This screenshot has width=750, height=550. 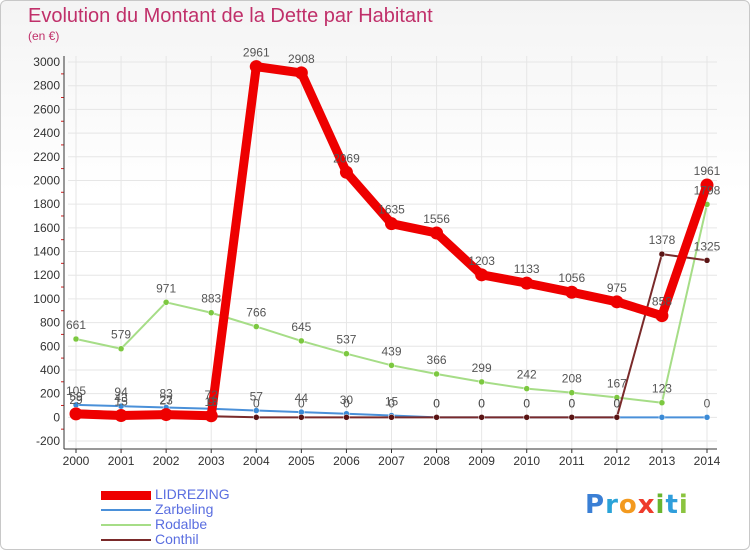 What do you see at coordinates (121, 461) in the screenshot?
I see `x-tick-label: 2001` at bounding box center [121, 461].